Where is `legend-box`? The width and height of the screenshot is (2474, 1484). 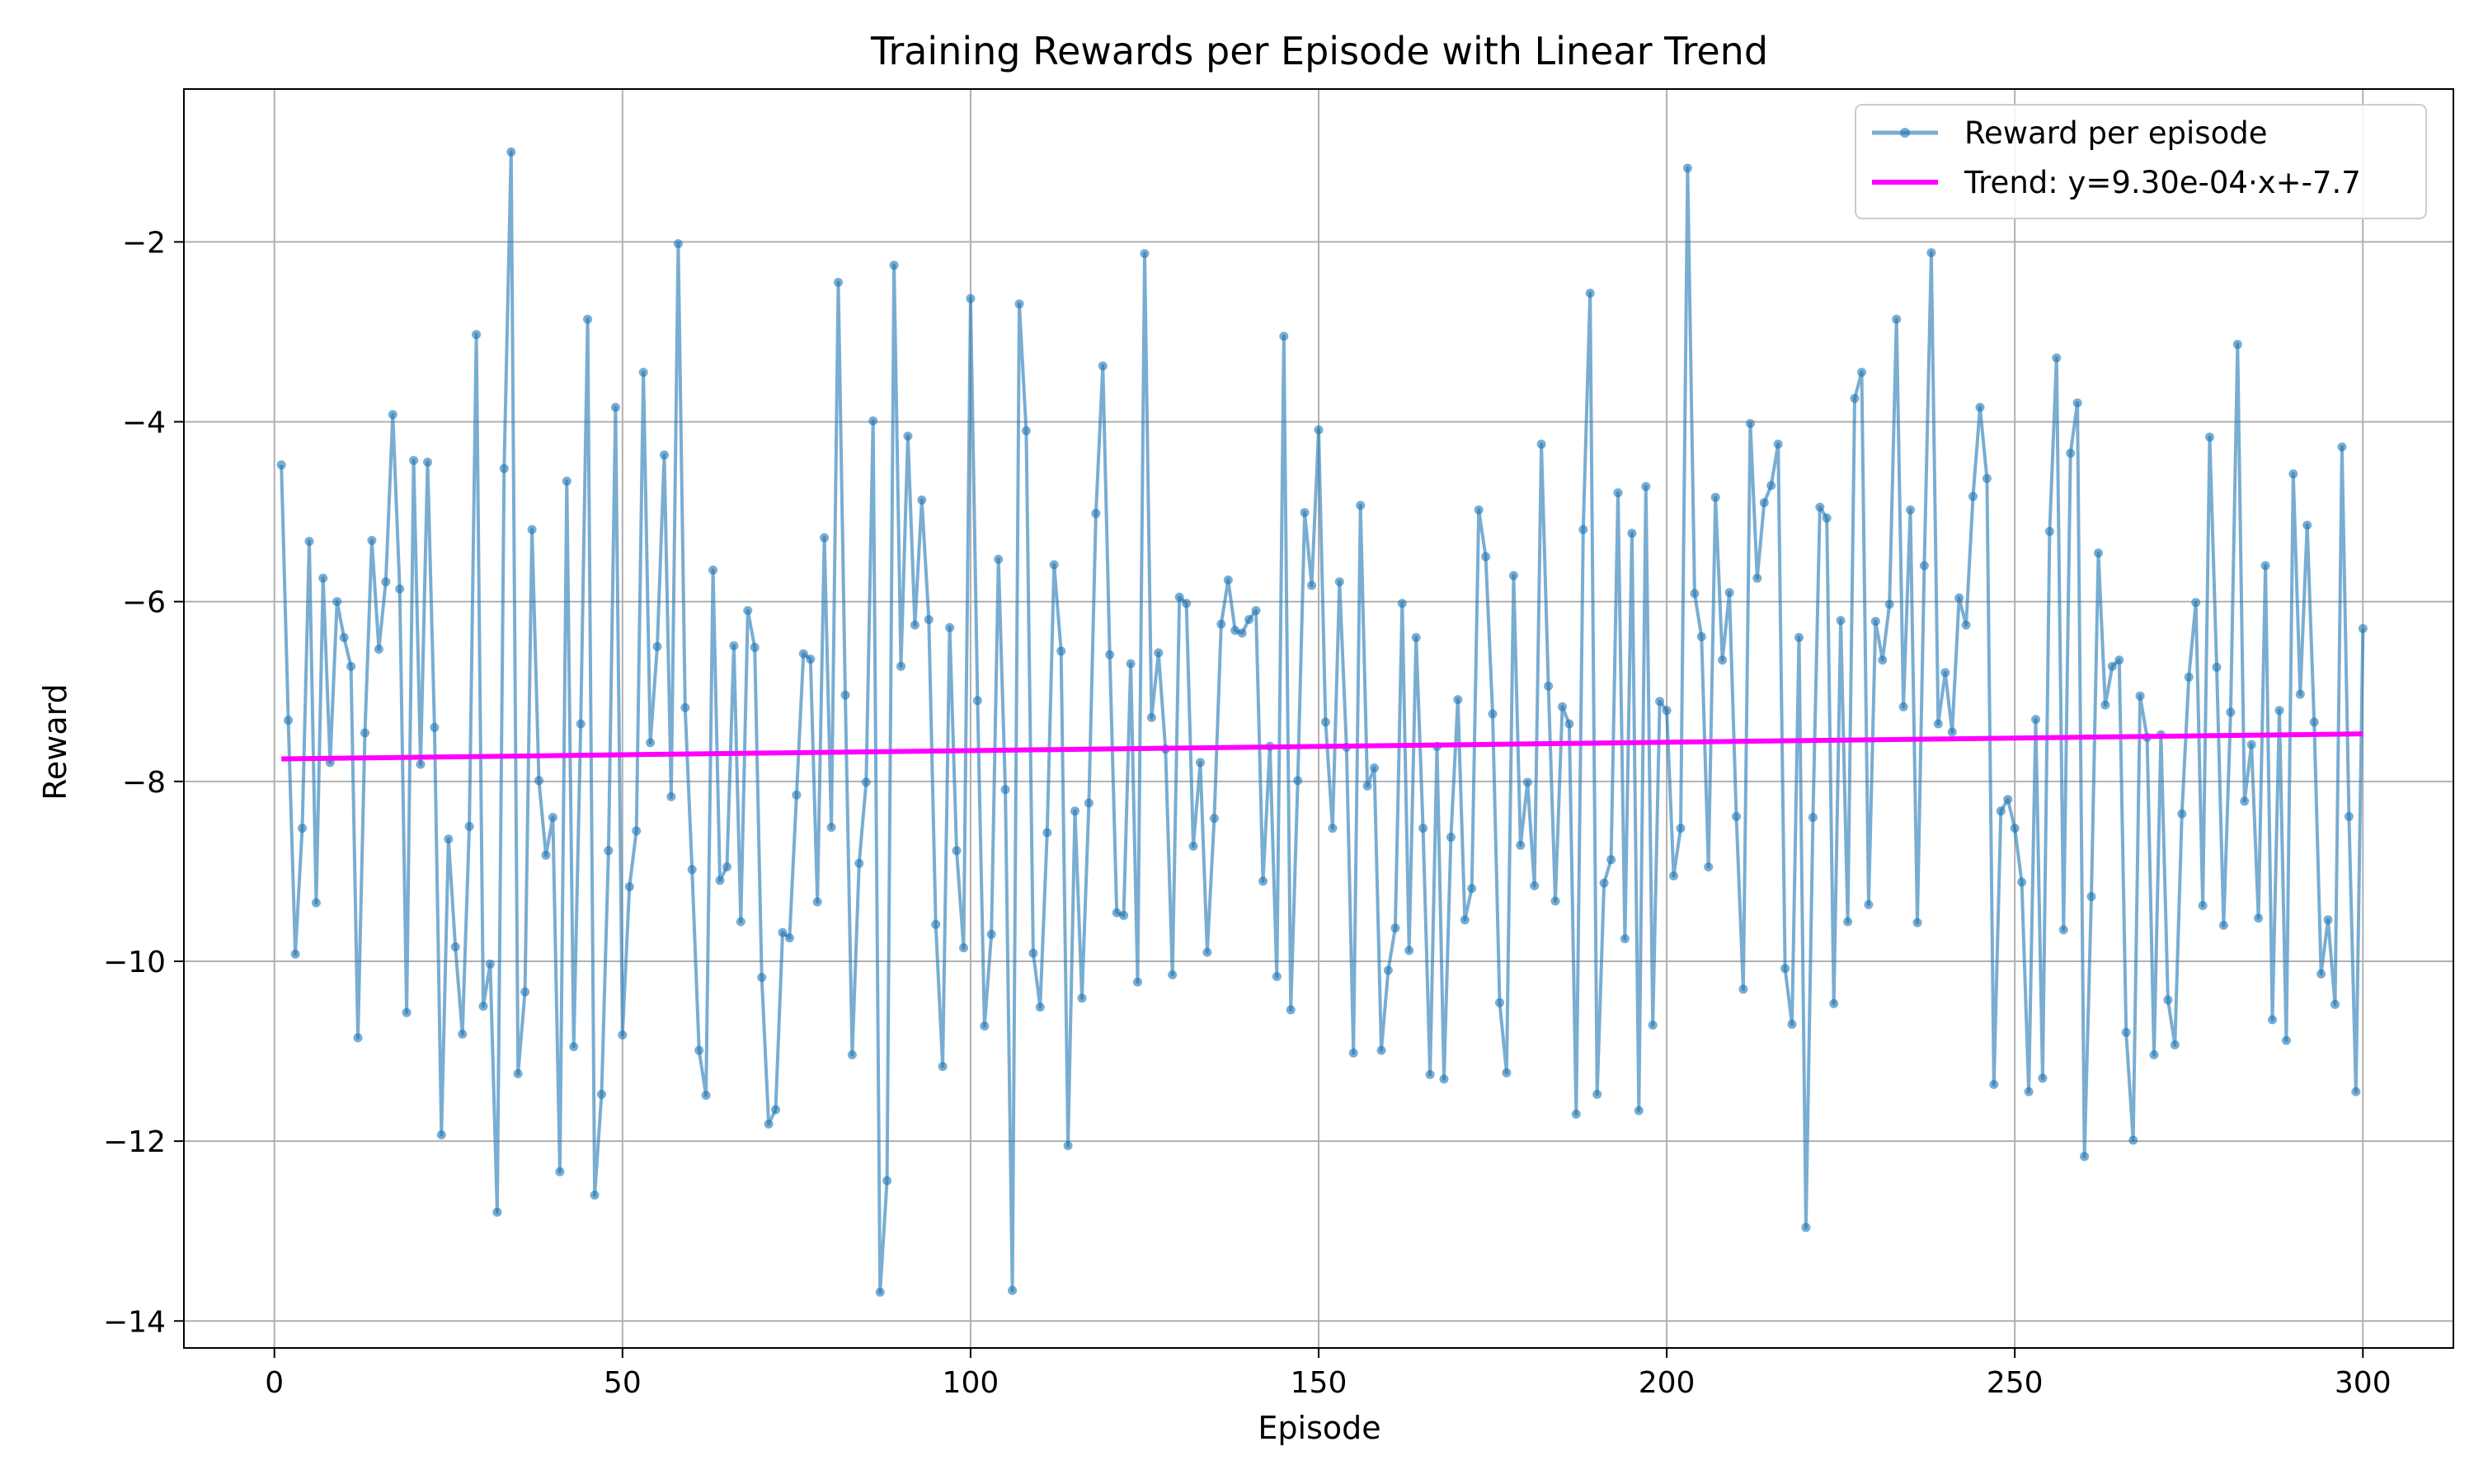 legend-box is located at coordinates (2141, 161).